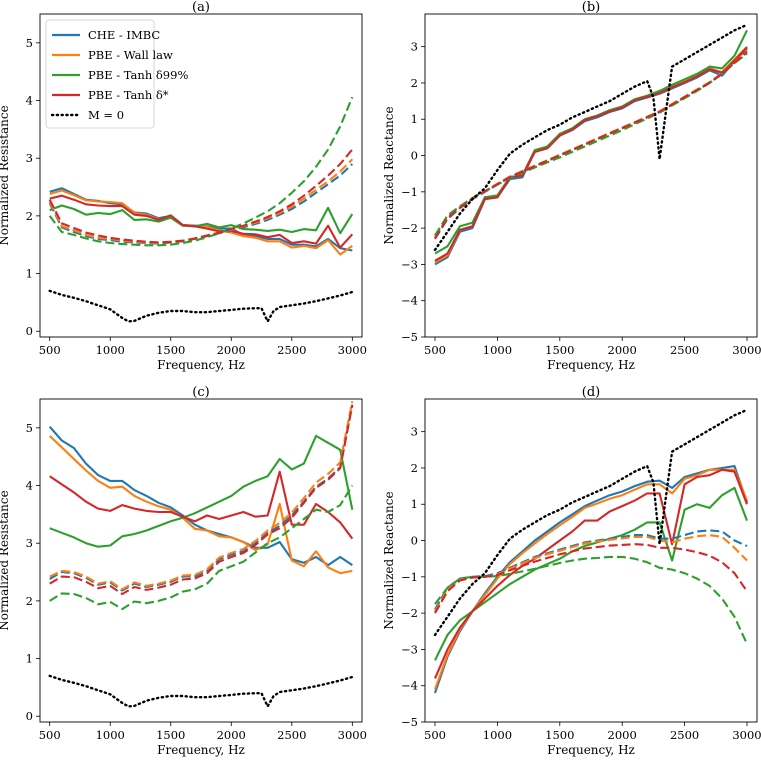  Describe the element at coordinates (138, 75) in the screenshot. I see `legend-label-tanh99: PBE - Tanh δ99%` at that location.